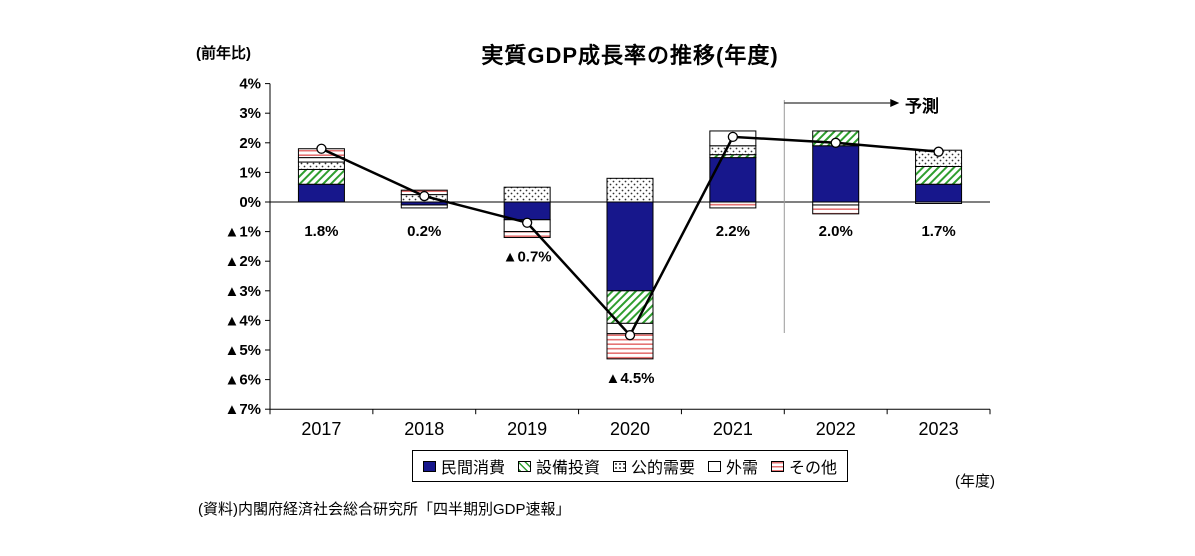 Image resolution: width=1195 pixels, height=556 pixels. I want to click on data-label: 0.2%, so click(424, 231).